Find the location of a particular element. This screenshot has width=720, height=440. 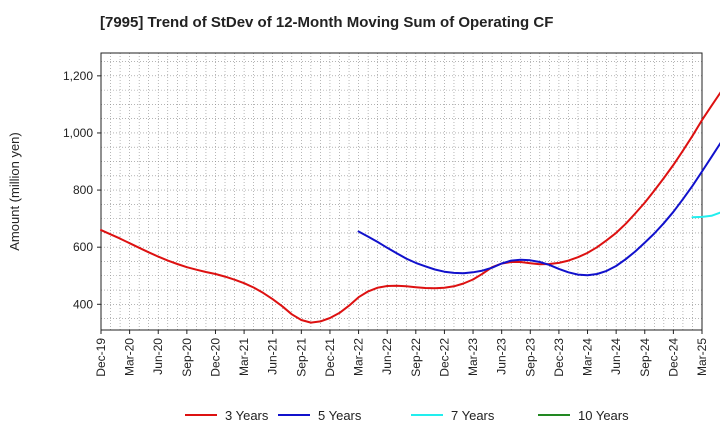

y-axis-label: Amount (million yen) is located at coordinates (14, 191).